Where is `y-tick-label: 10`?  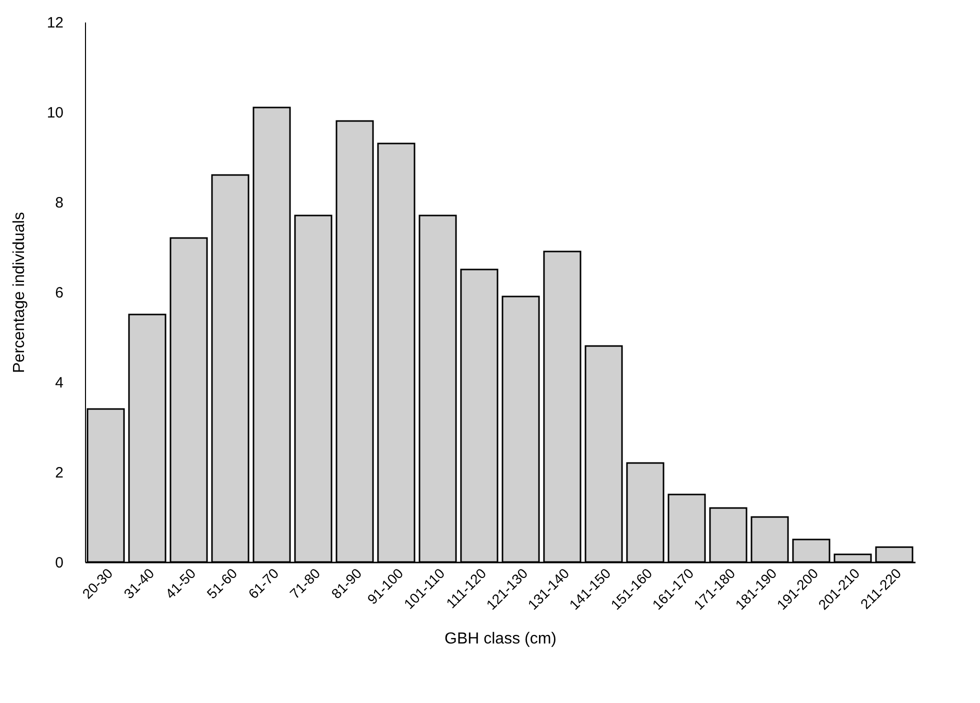 y-tick-label: 10 is located at coordinates (55, 113).